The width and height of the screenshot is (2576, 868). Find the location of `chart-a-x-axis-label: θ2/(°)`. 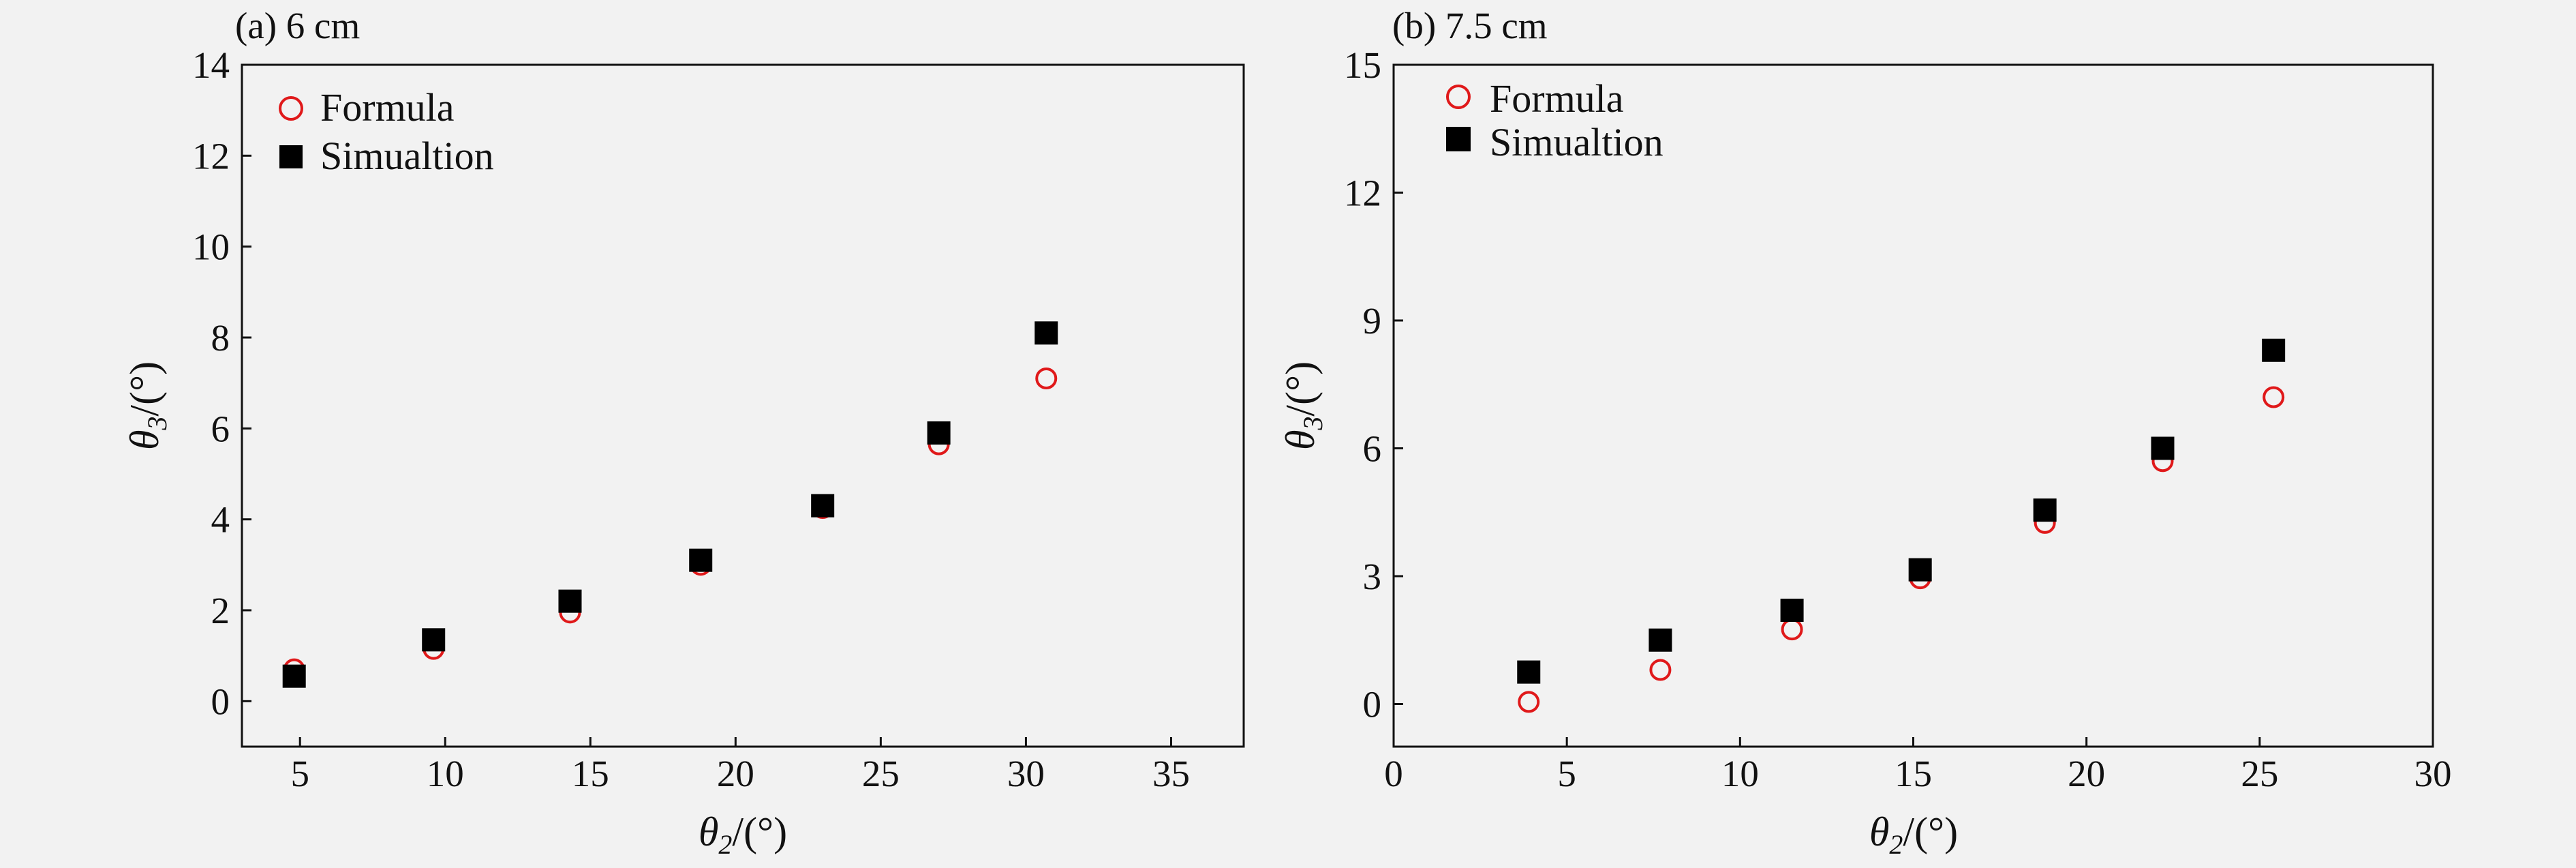

chart-a-x-axis-label: θ2/(°) is located at coordinates (743, 835).